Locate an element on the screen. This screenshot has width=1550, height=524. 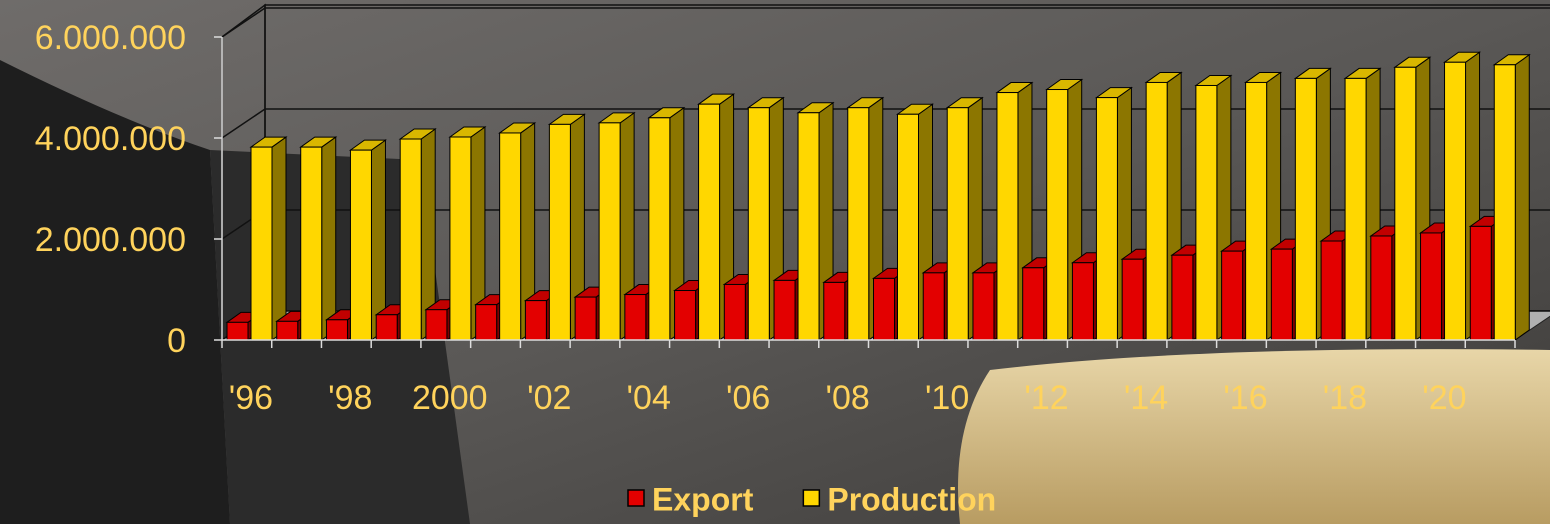
x-tick-label: 2000 is located at coordinates (450, 398).